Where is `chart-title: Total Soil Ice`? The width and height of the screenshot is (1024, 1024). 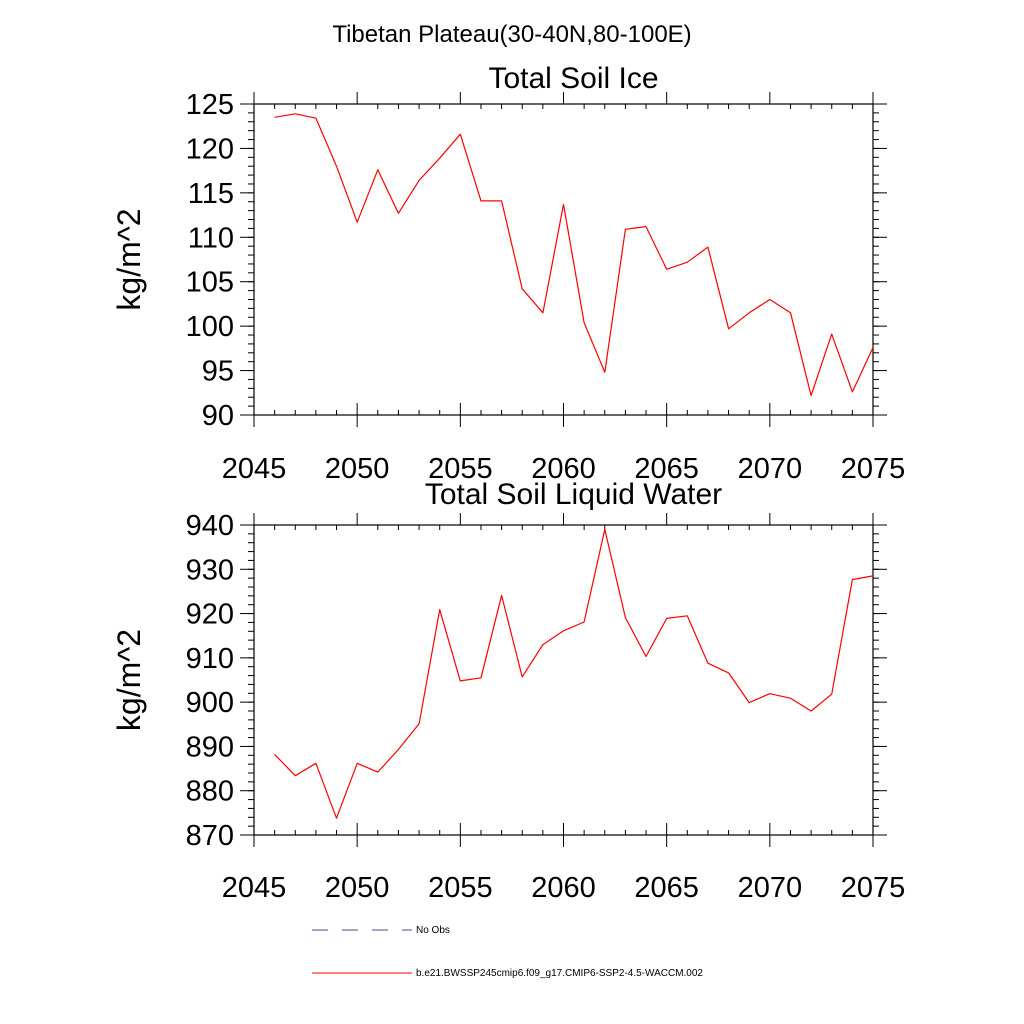 chart-title: Total Soil Ice is located at coordinates (573, 78).